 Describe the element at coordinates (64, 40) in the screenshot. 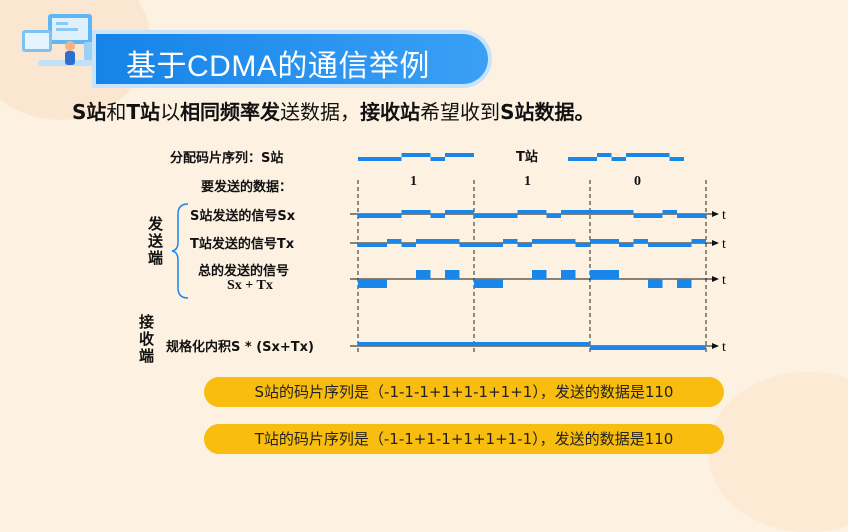

I see `computer-illustration-icon` at that location.